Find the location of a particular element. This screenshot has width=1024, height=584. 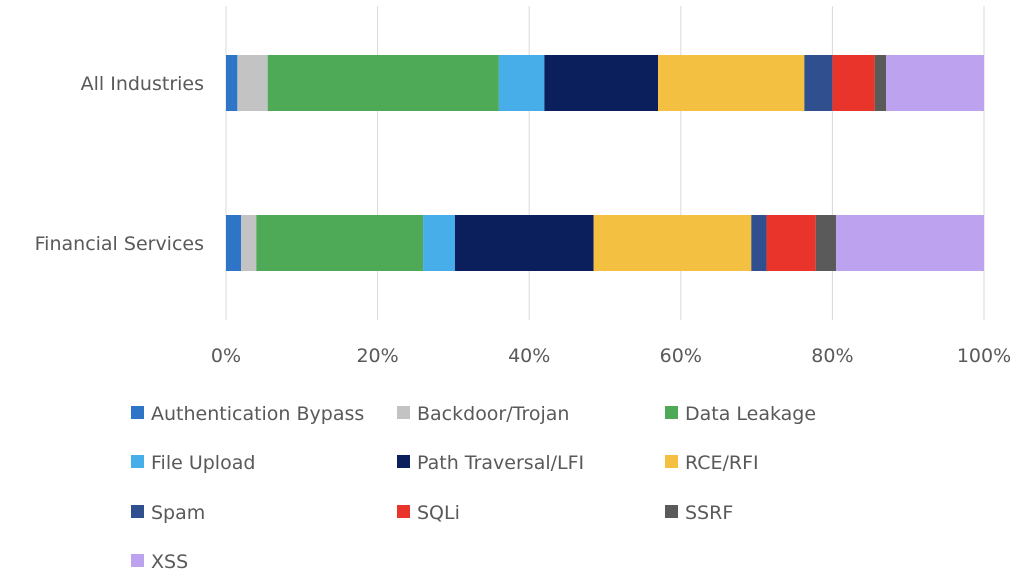

x-tick-label: 100% is located at coordinates (984, 356).